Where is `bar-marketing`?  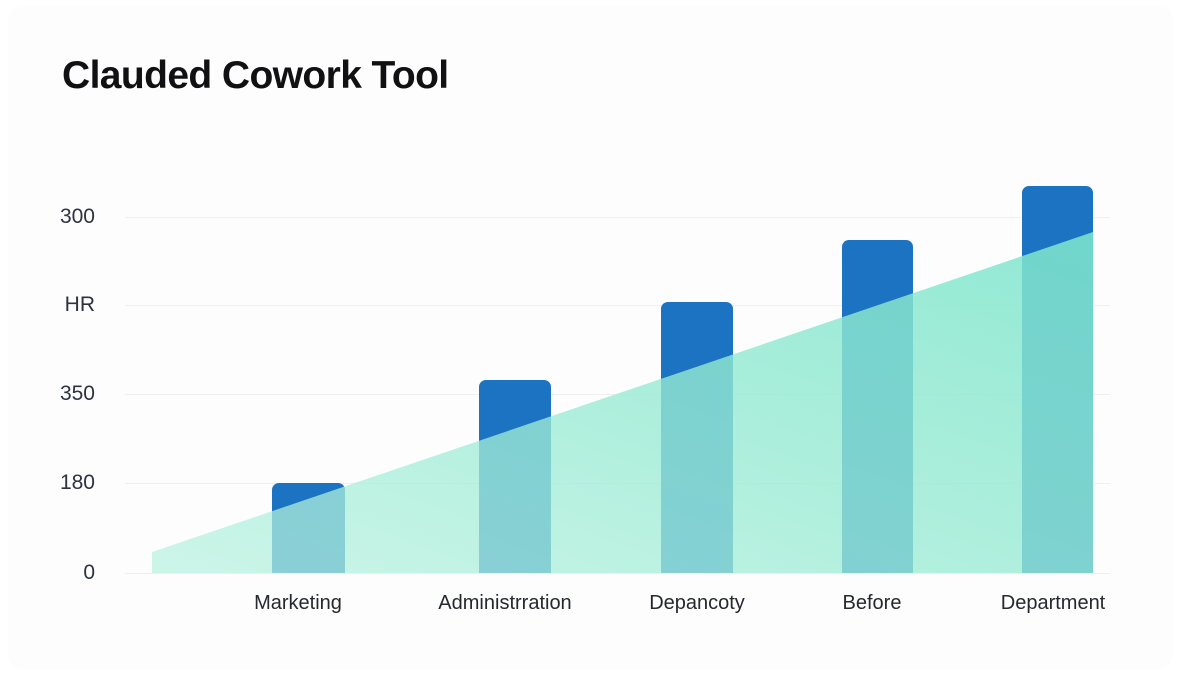
bar-marketing is located at coordinates (308, 528).